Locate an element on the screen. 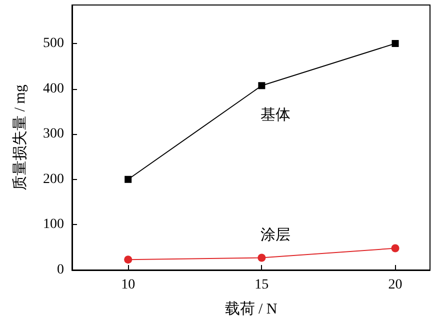 This screenshot has height=328, width=439. series-label: 基体 is located at coordinates (275, 115).